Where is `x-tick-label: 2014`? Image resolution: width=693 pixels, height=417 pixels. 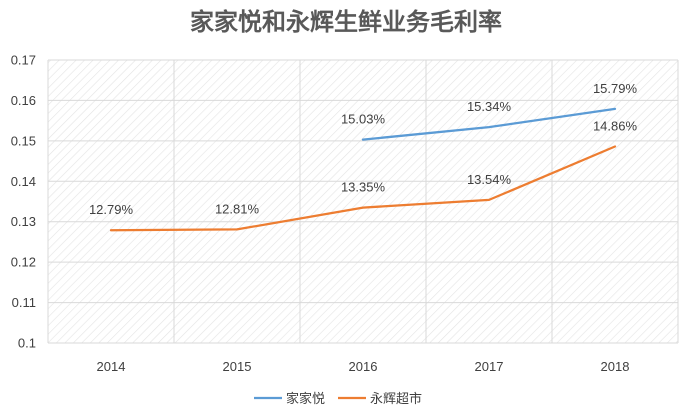 x-tick-label: 2014 is located at coordinates (111, 366).